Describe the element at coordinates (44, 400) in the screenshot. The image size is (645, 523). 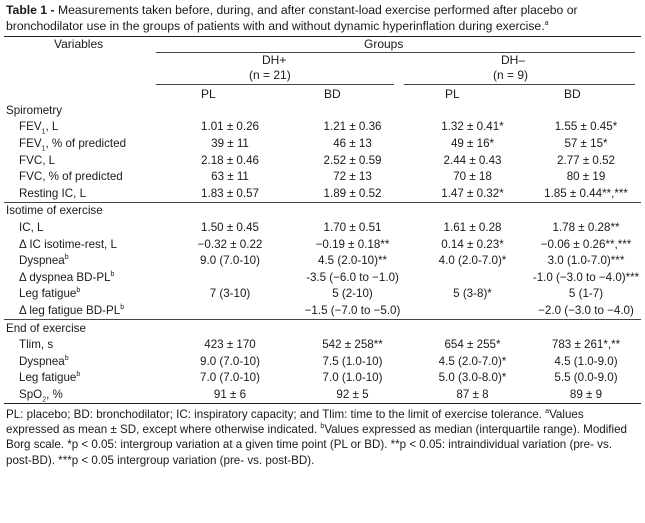
I see `variable-subscript: 2` at that location.